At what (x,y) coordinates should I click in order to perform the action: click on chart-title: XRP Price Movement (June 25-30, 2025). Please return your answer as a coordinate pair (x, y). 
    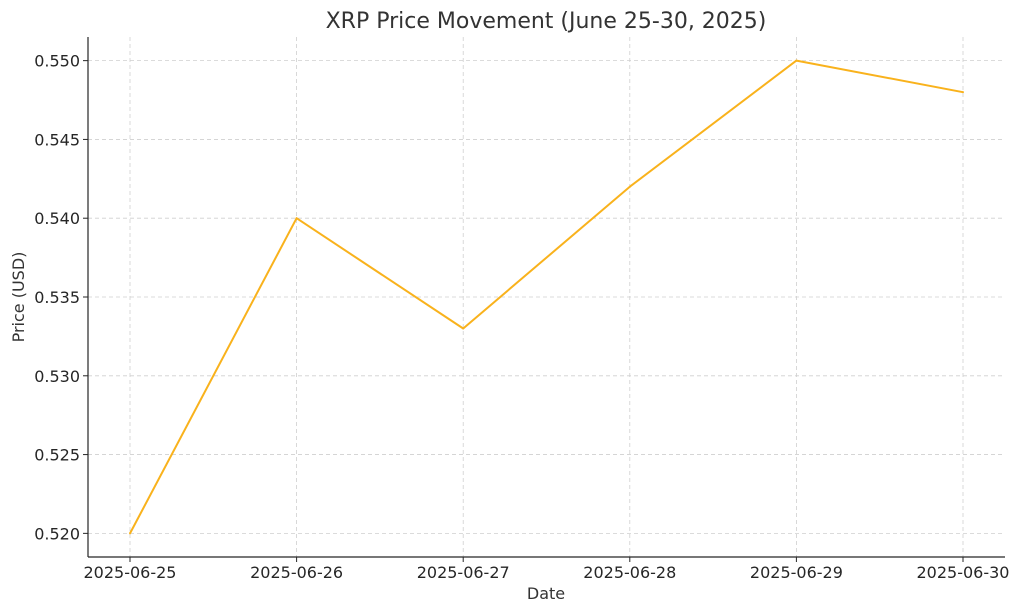
    Looking at the image, I should click on (546, 21).